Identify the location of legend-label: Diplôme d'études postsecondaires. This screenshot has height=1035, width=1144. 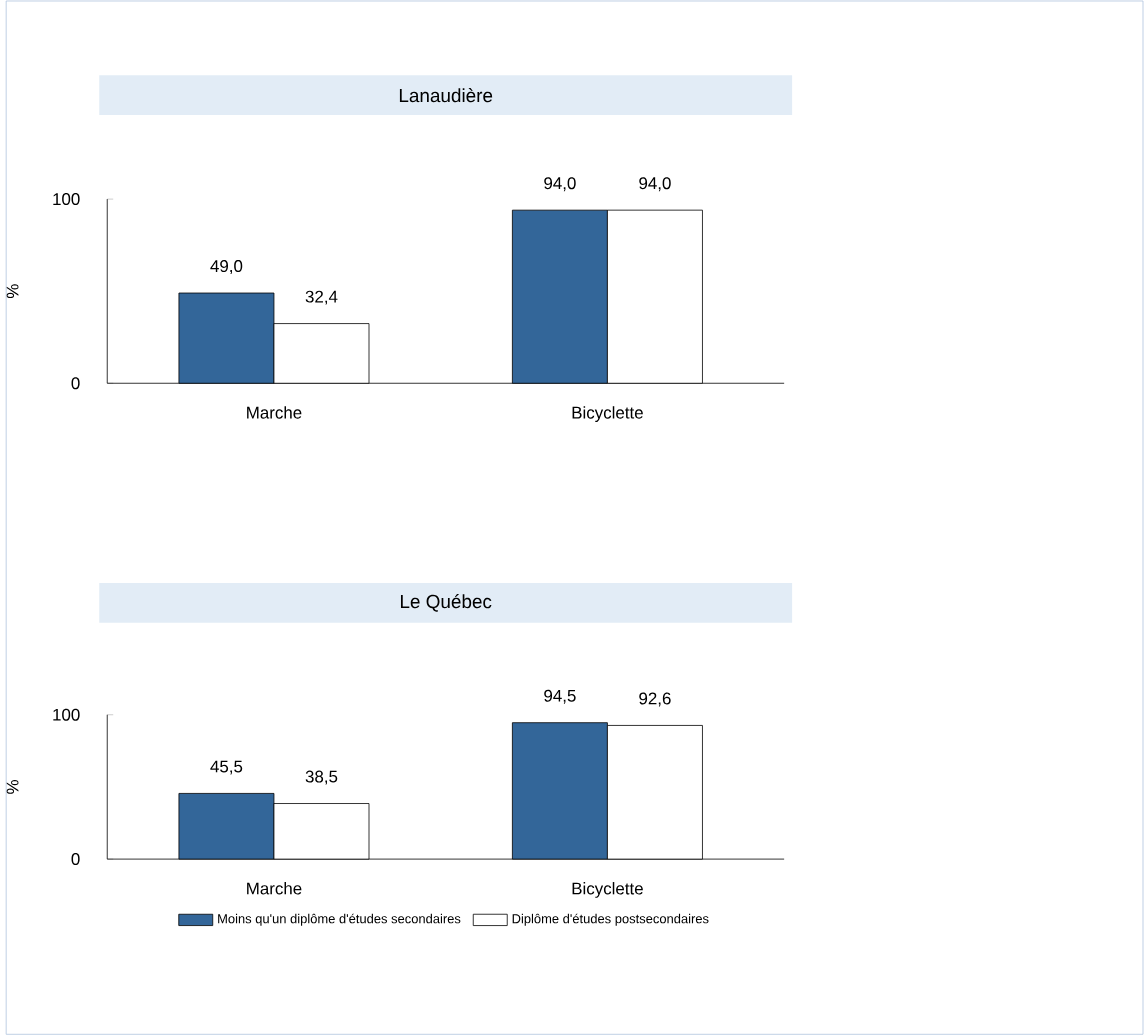
(610, 919).